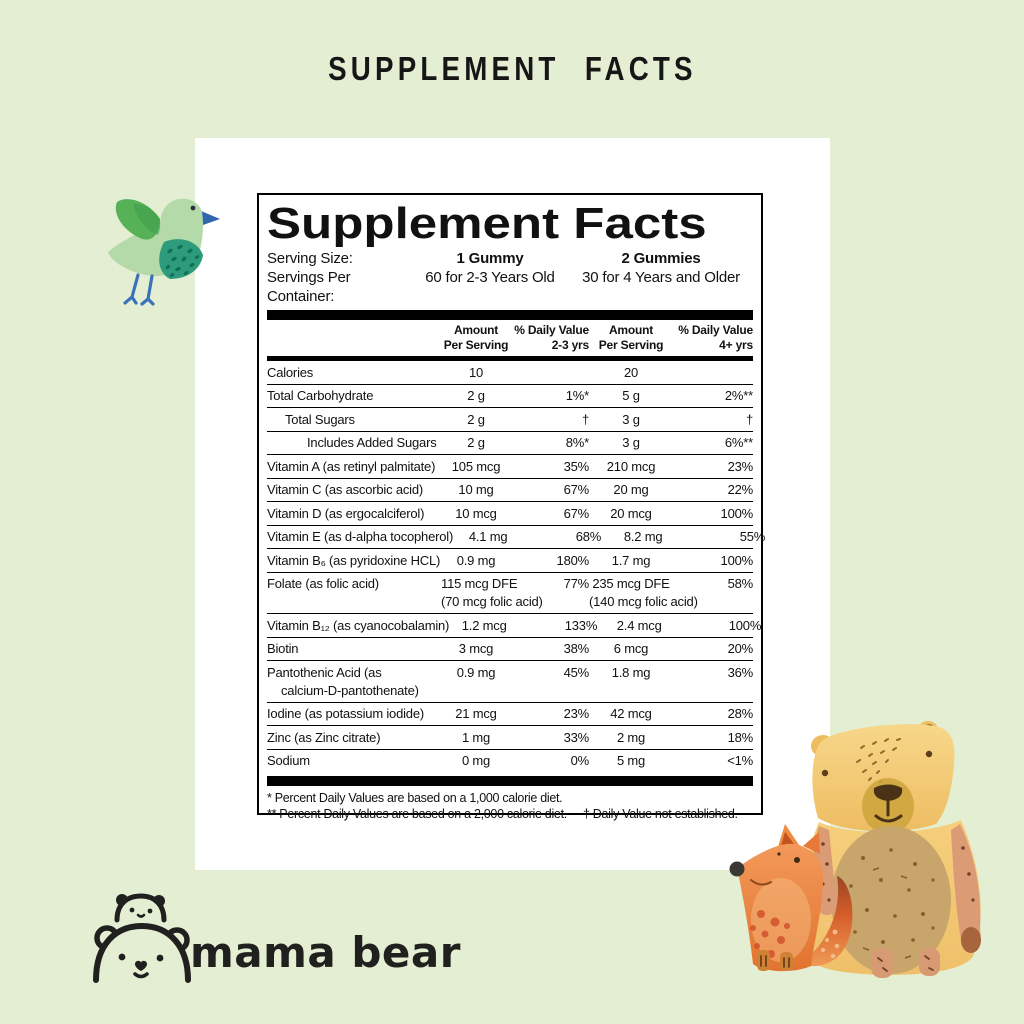 This screenshot has height=1024, width=1024. I want to click on daily-value-1: 67%, so click(576, 489).